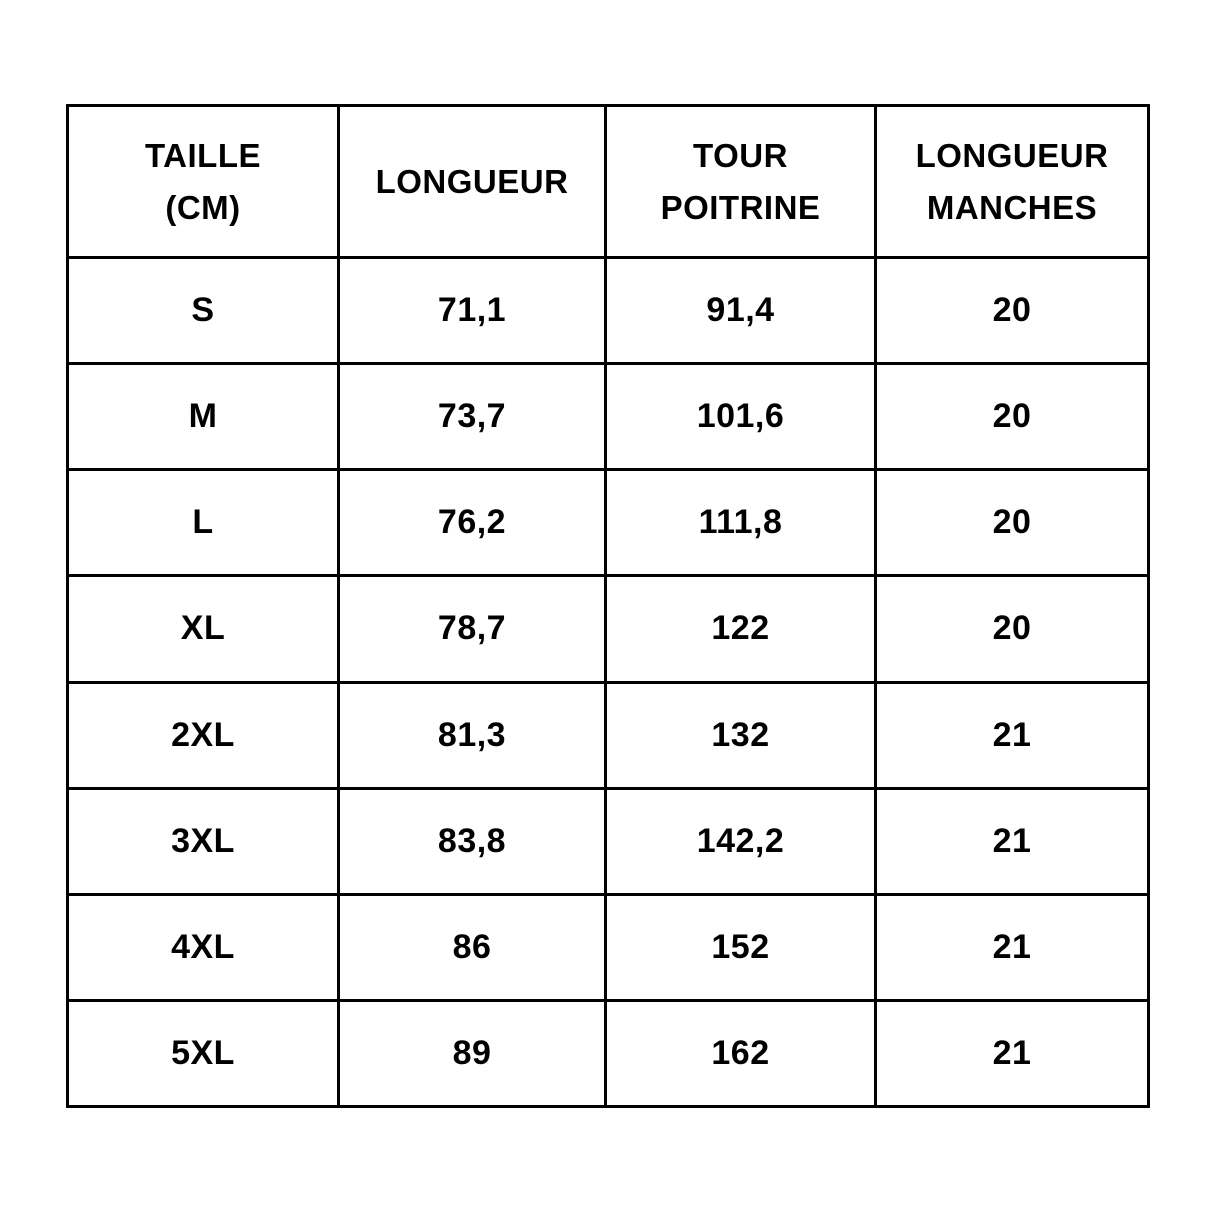 This screenshot has width=1214, height=1214. Describe the element at coordinates (472, 181) in the screenshot. I see `column-header-longueur: LONGUEUR` at that location.